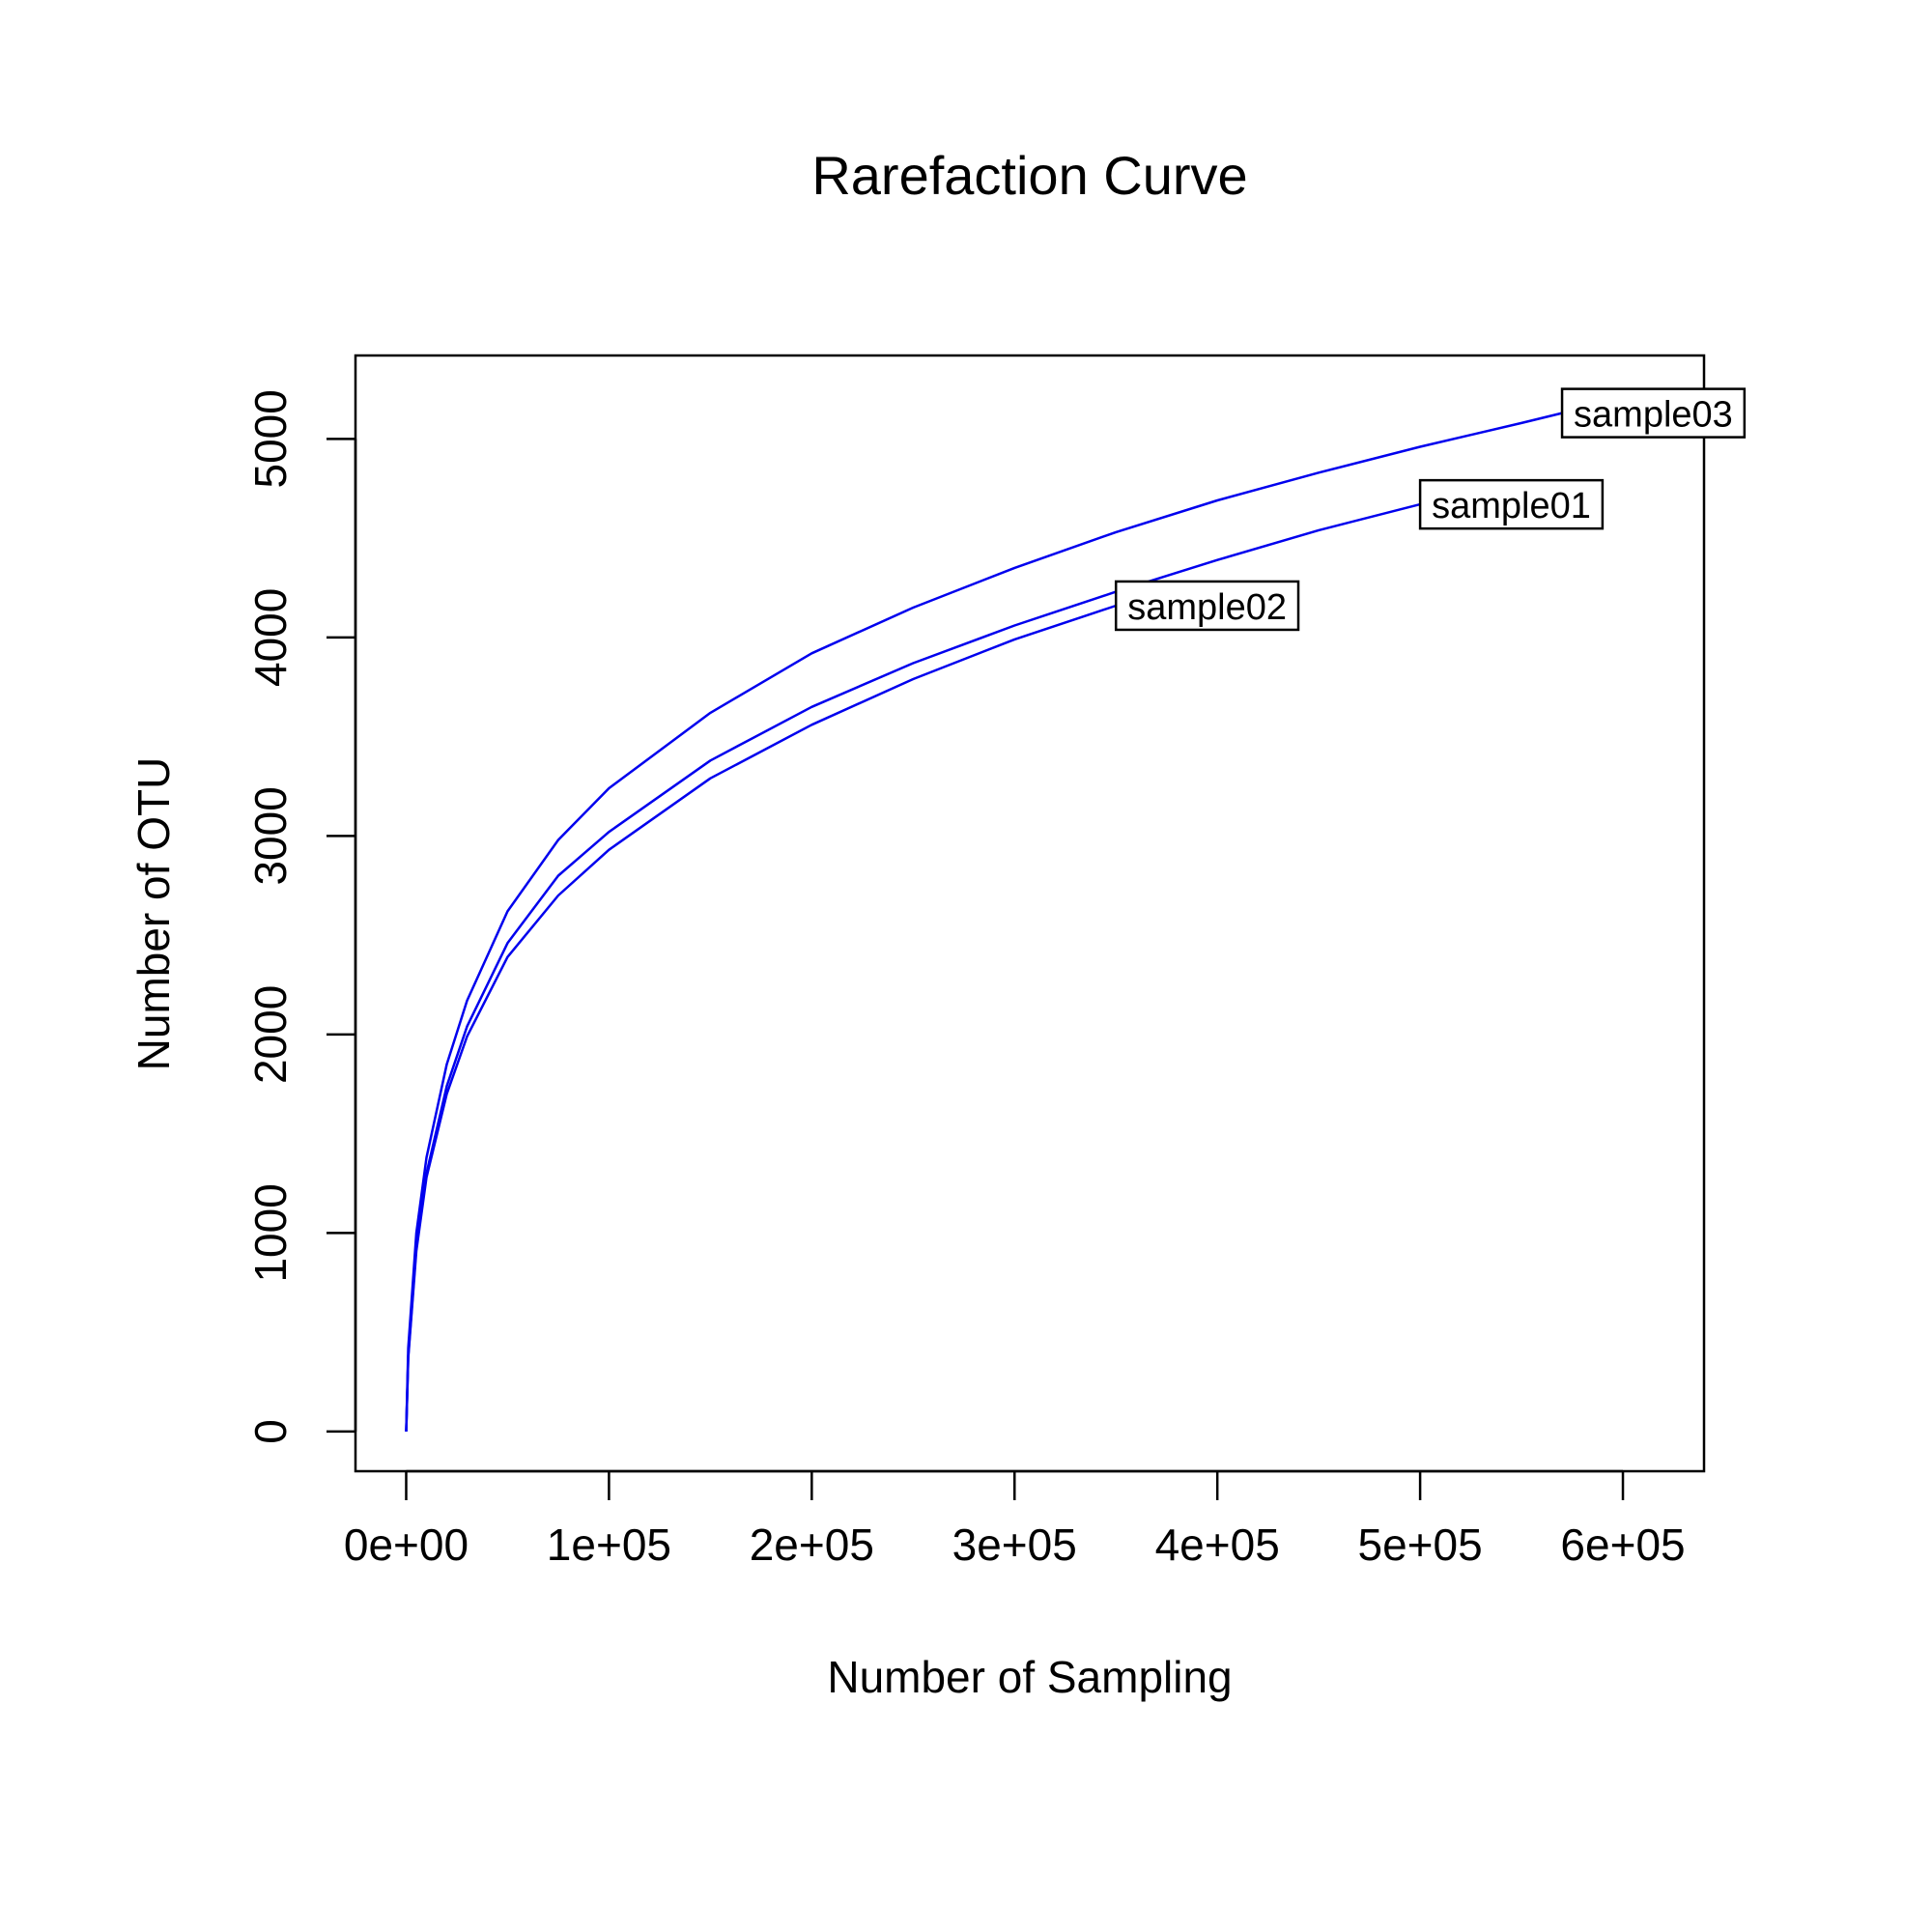 This screenshot has width=1932, height=1932. Describe the element at coordinates (1014, 1545) in the screenshot. I see `x-tick-label: 3e+05` at that location.